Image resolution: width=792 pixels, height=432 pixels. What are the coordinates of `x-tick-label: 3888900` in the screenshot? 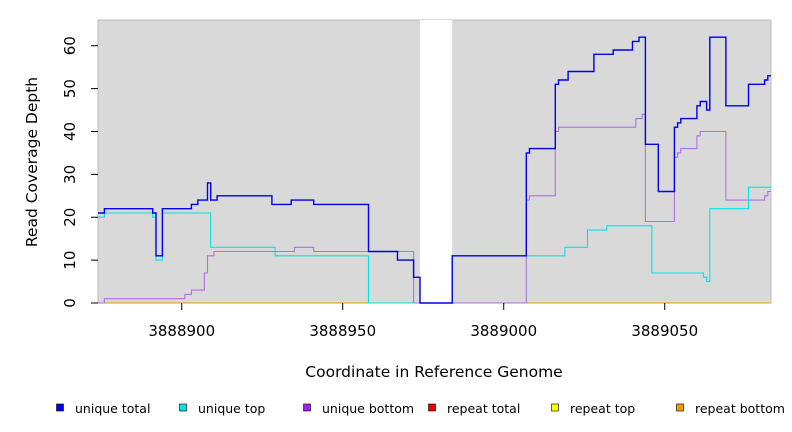 It's located at (181, 331).